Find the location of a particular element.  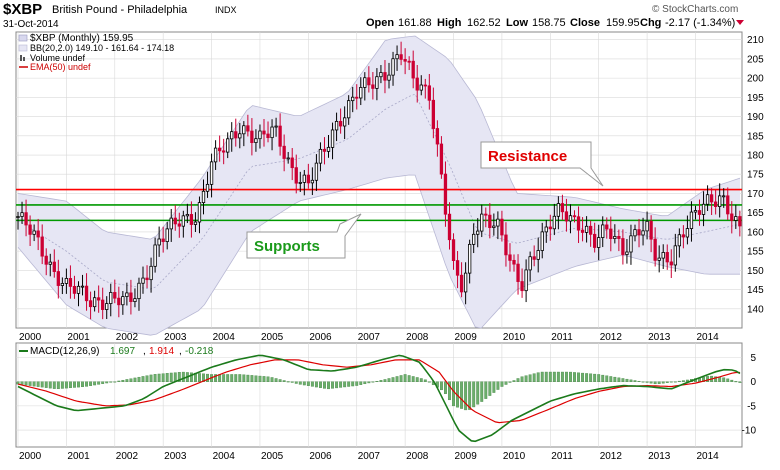

resistance-callout: Resistance is located at coordinates (542, 164).